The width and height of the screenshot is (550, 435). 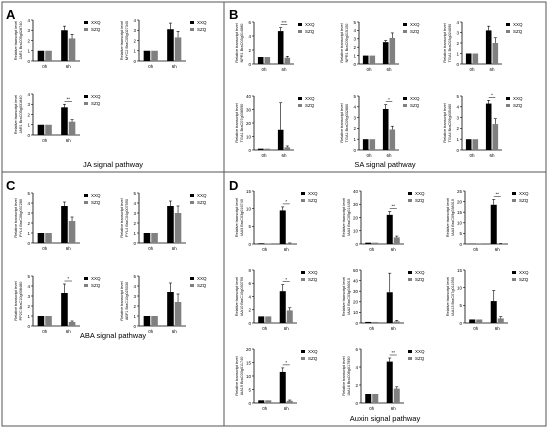 I want to click on y-axis-label: IAA3 BraC03g016740, so click(x=242, y=217).